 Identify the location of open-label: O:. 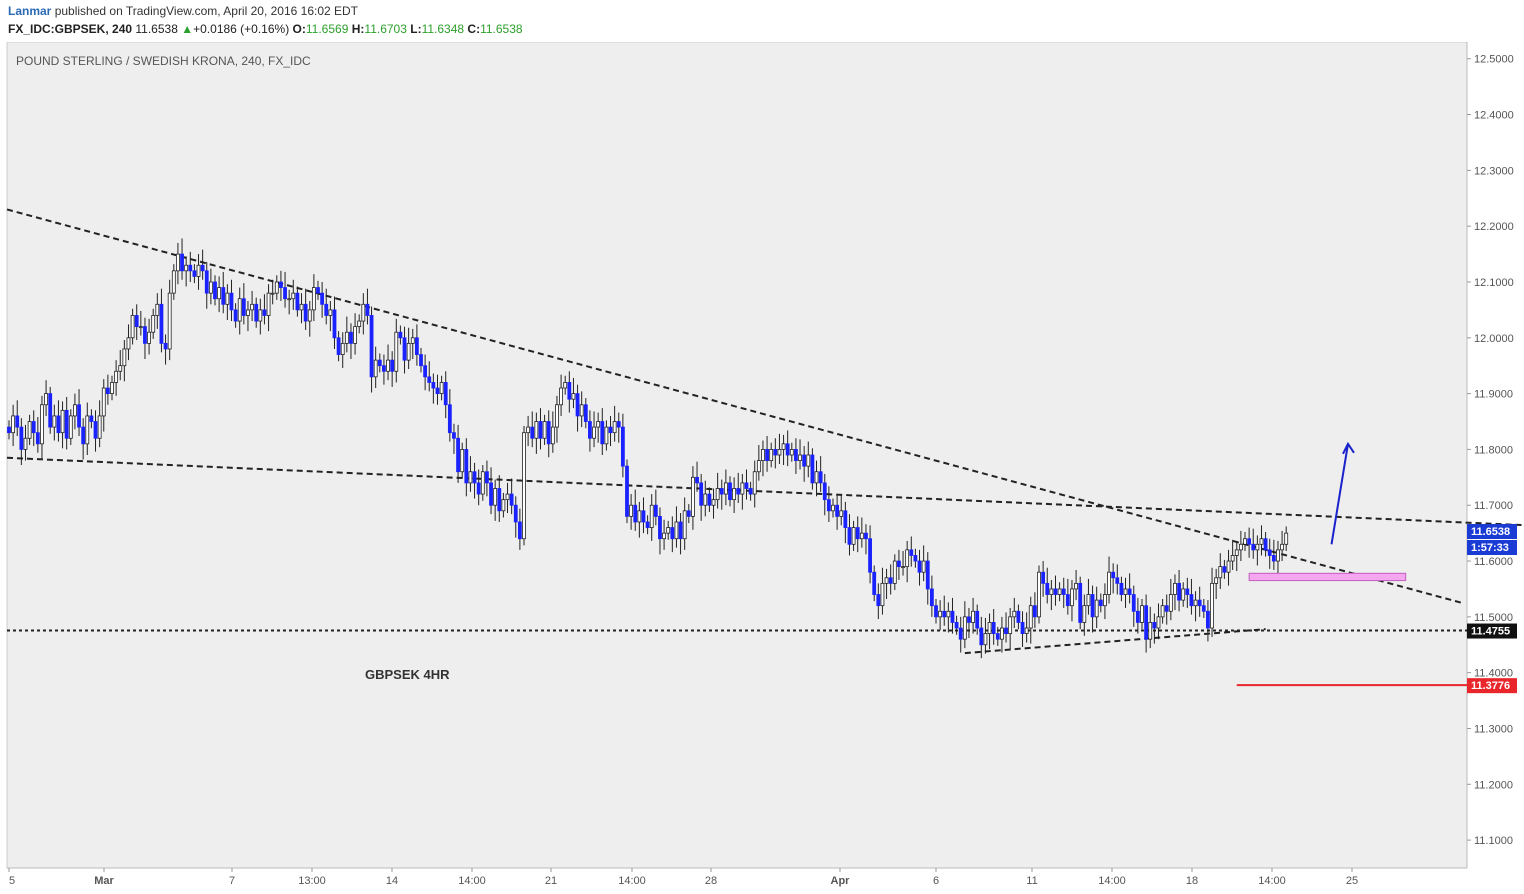
(299, 29).